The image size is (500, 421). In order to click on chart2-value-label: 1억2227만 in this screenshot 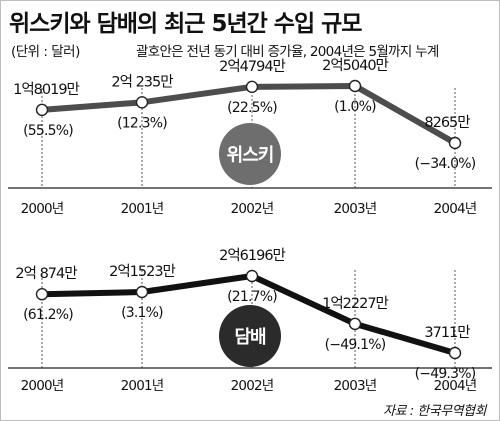, I will do `click(355, 303)`.